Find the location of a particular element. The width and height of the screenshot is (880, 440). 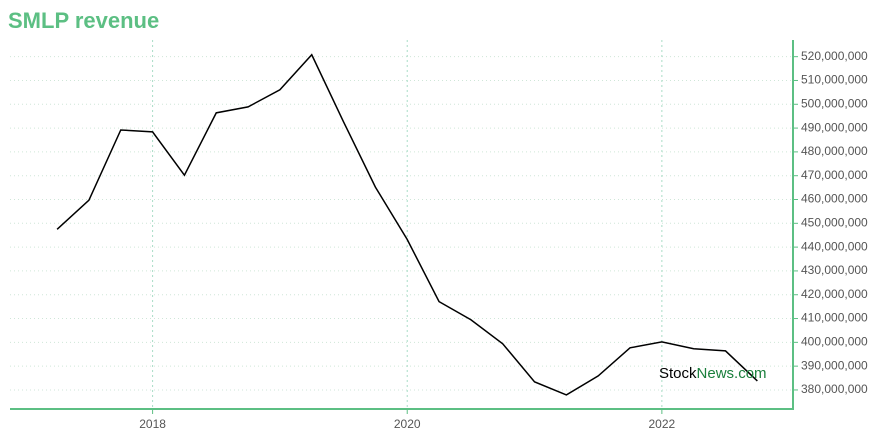

y-tick-label: 430,000,000 is located at coordinates (834, 270).